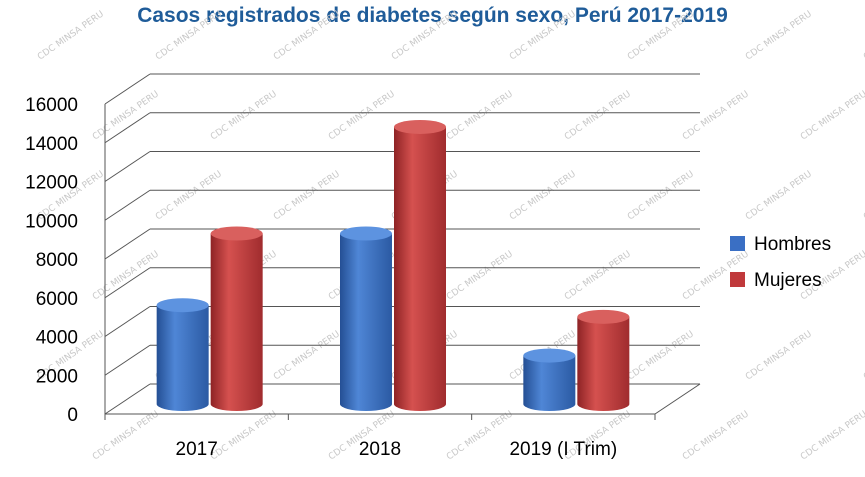 The height and width of the screenshot is (477, 865). I want to click on legend-label: Mujeres, so click(788, 280).